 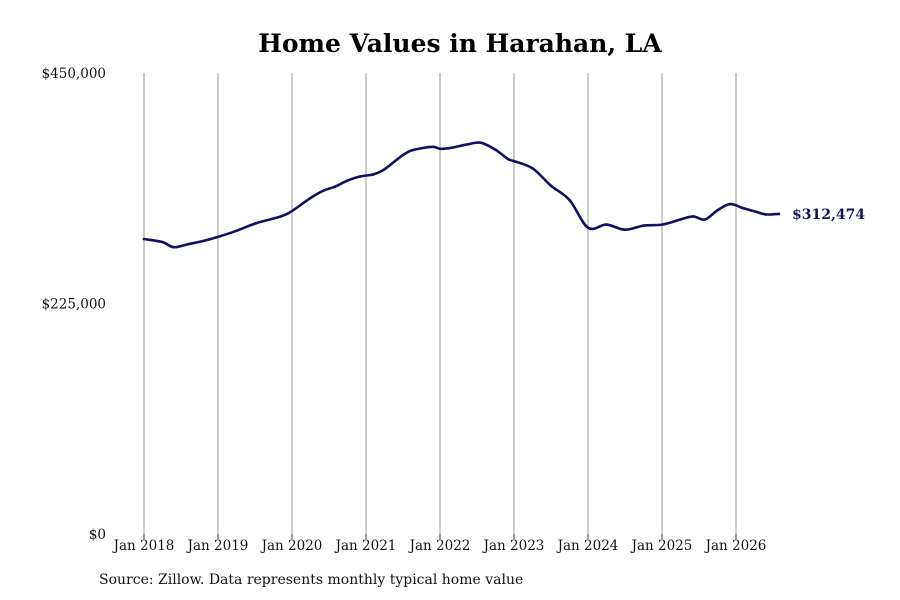 I want to click on x-tick-label: Jan 2018, so click(x=143, y=546).